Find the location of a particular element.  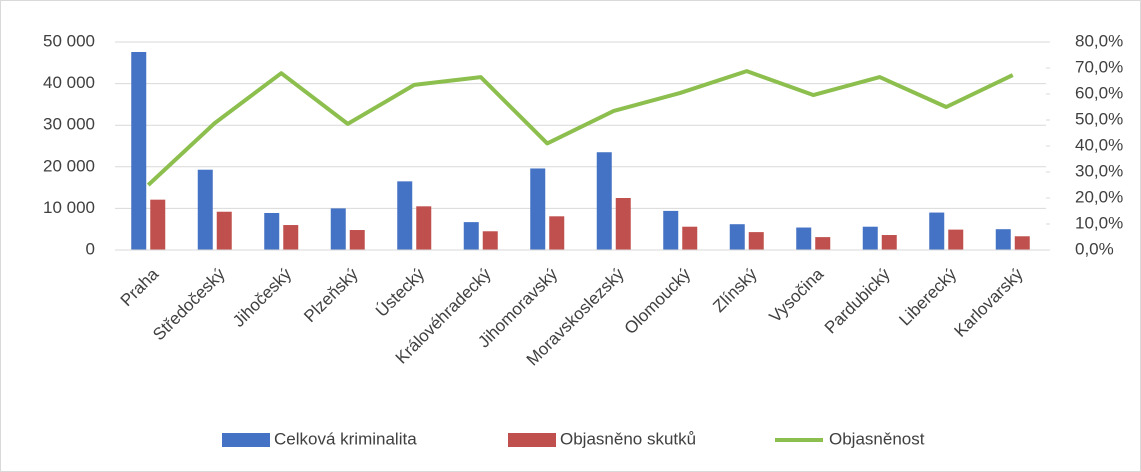

y2-tick-label: 40,0% is located at coordinates (1099, 144).